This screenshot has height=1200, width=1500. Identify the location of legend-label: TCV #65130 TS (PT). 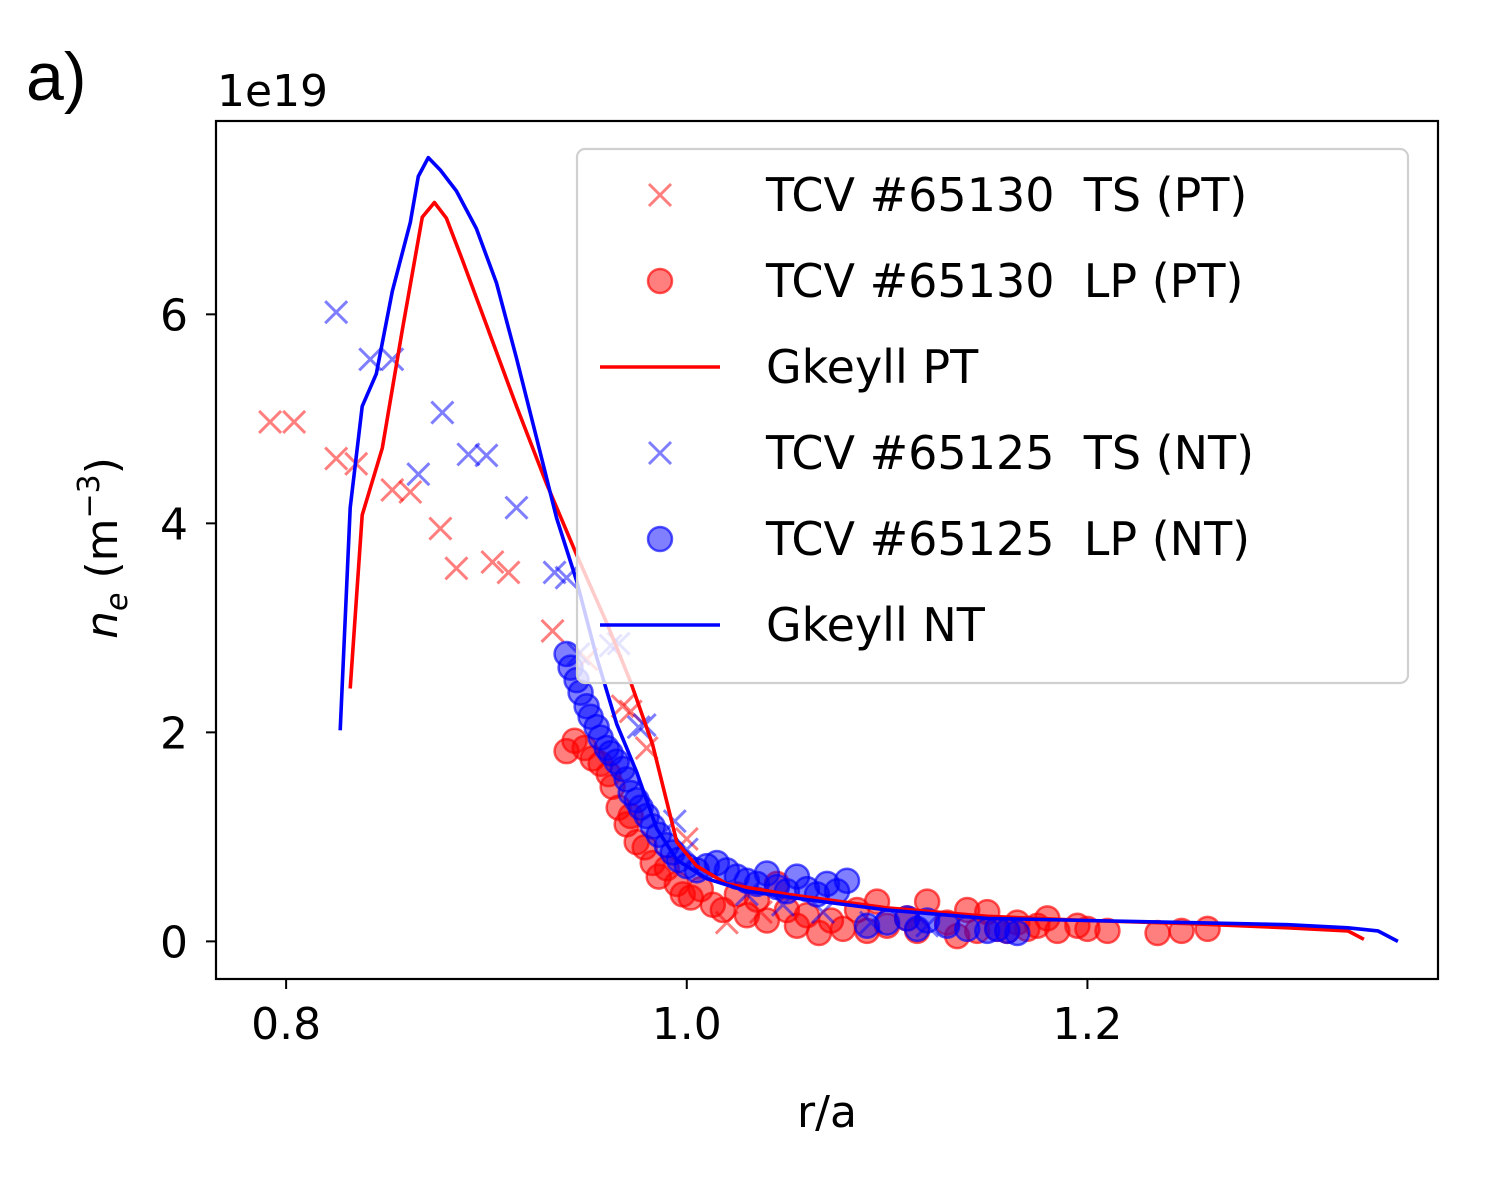
(1006, 195).